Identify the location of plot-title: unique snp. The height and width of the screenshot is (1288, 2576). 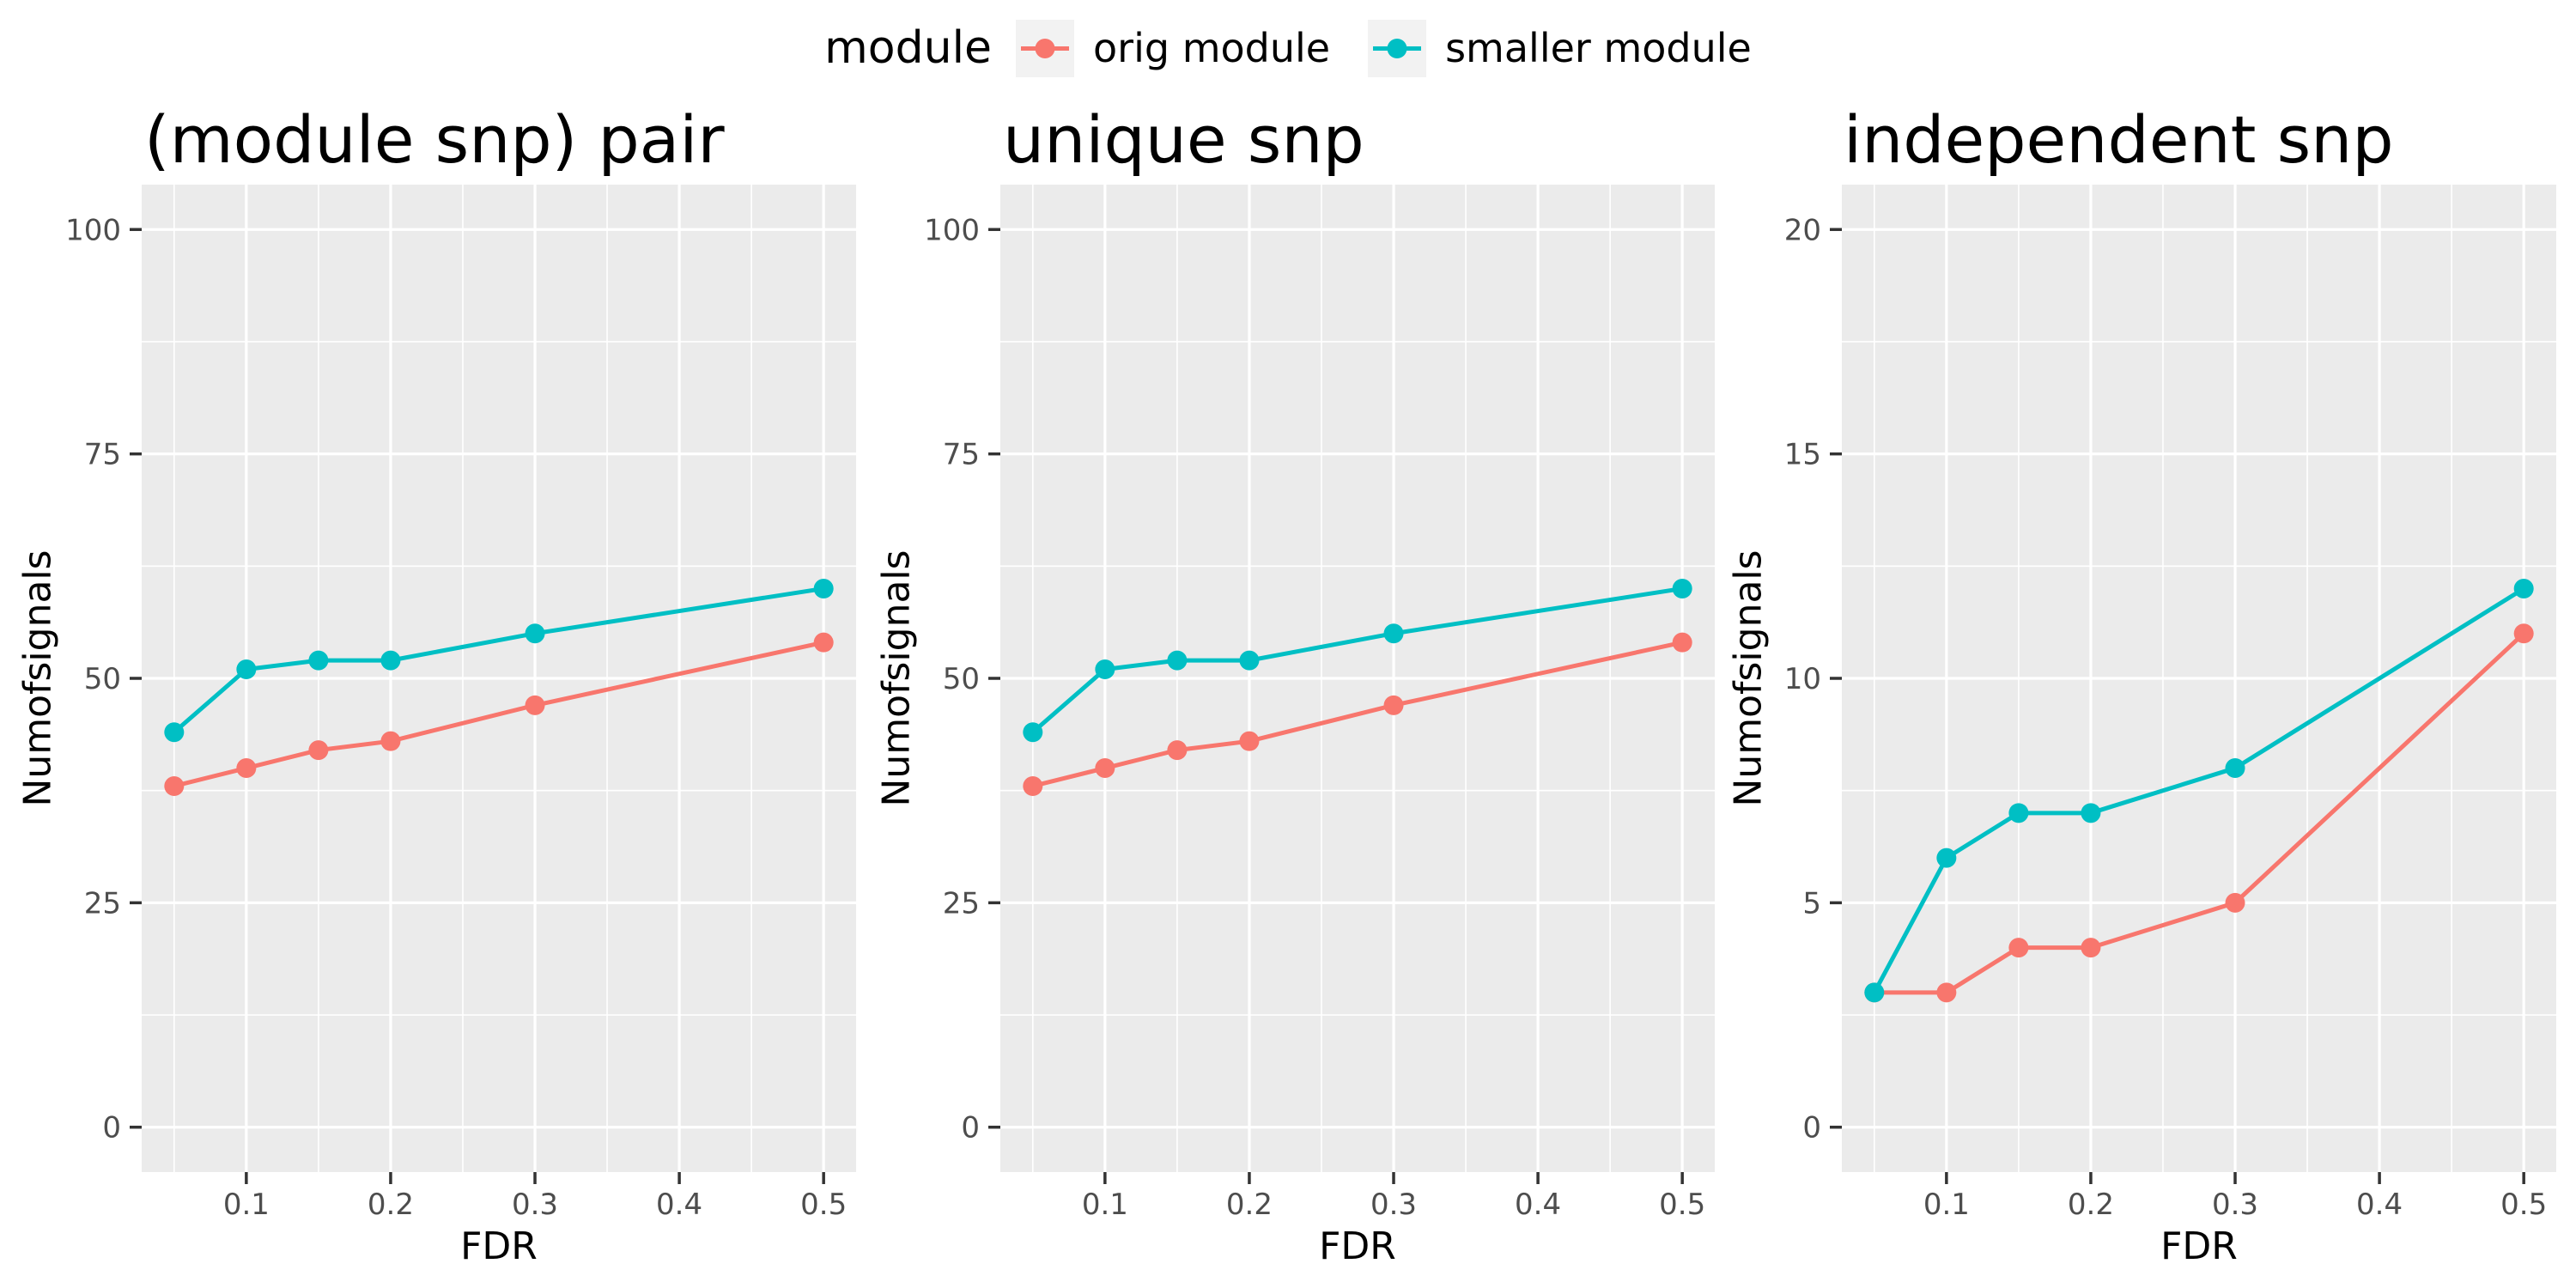
(1184, 139).